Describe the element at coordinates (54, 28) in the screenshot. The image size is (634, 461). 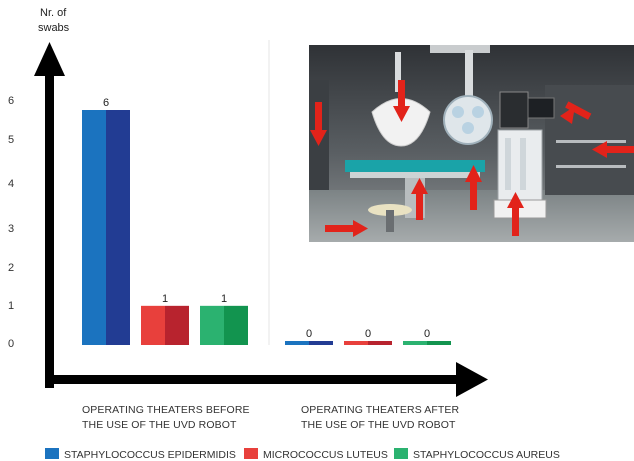
I see `y-axis-label-line-2: swabs` at that location.